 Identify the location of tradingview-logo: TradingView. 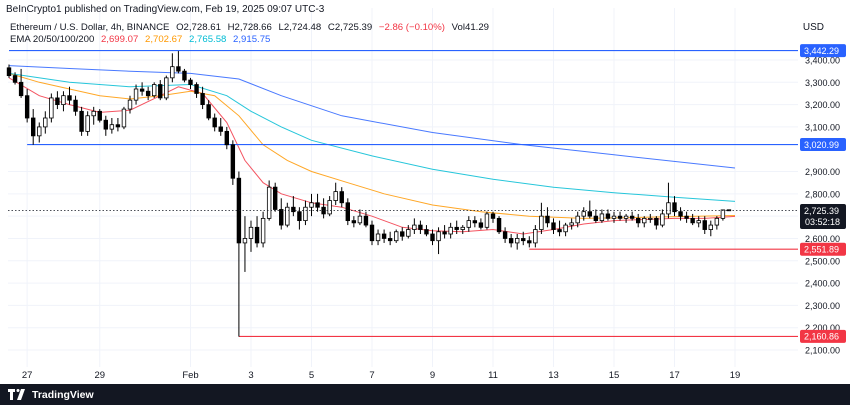
(51, 394).